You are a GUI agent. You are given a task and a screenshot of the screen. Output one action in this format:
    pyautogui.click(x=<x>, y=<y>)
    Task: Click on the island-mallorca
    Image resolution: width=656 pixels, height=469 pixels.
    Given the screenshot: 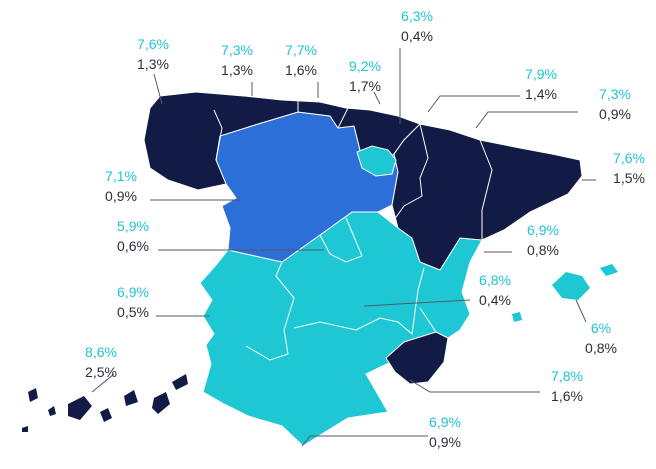 What is the action you would take?
    pyautogui.click(x=571, y=286)
    